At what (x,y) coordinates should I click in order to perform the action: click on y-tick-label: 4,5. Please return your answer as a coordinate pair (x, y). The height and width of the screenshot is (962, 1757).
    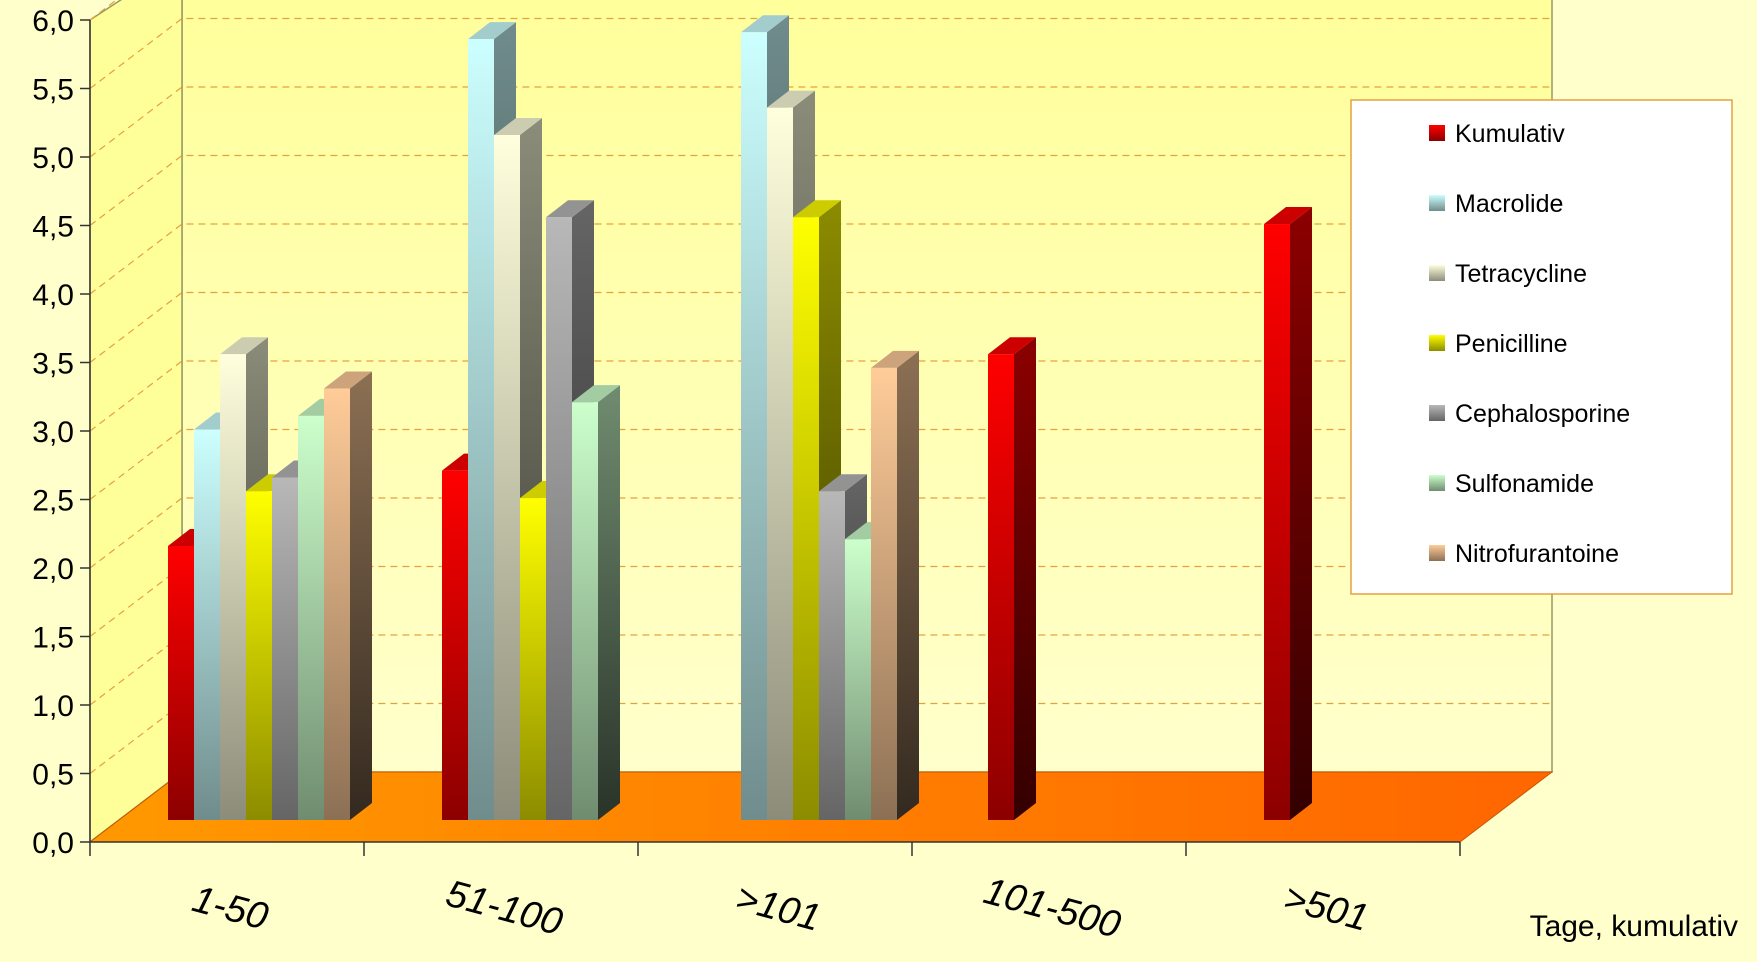
    Looking at the image, I should click on (53, 227).